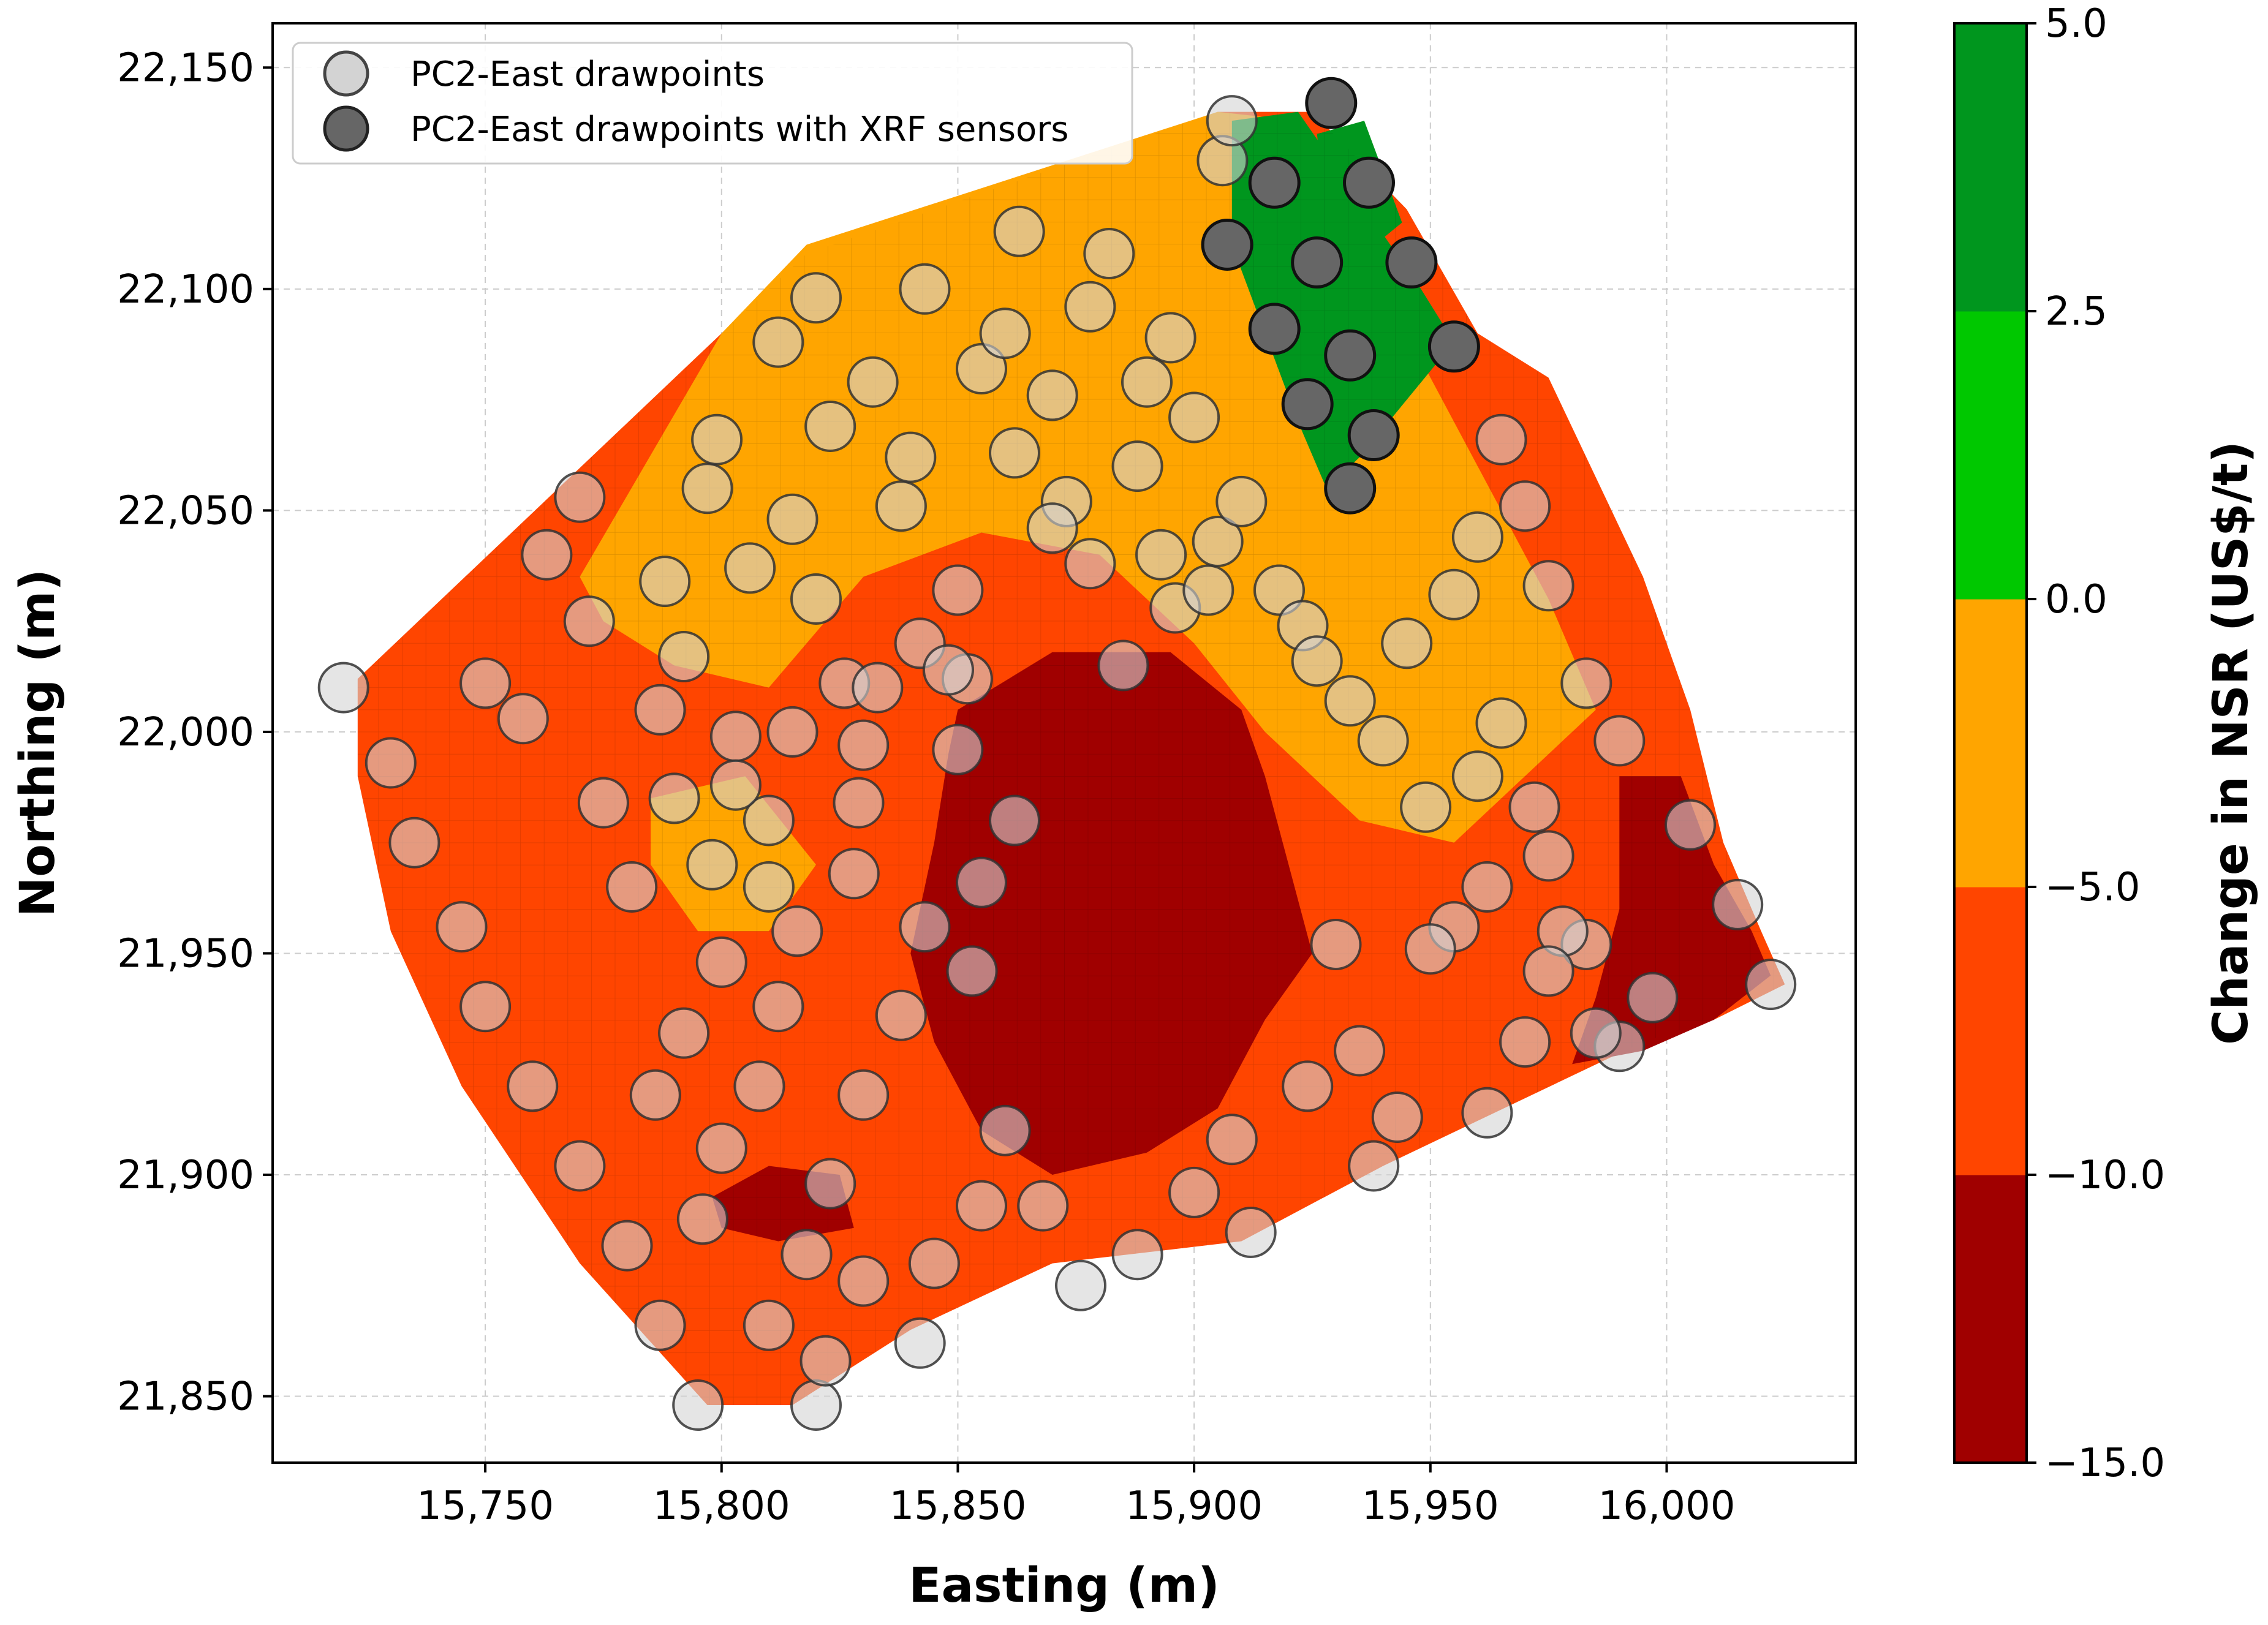 Image resolution: width=2268 pixels, height=1625 pixels. Describe the element at coordinates (186, 953) in the screenshot. I see `y-tick-label: 21,950` at that location.